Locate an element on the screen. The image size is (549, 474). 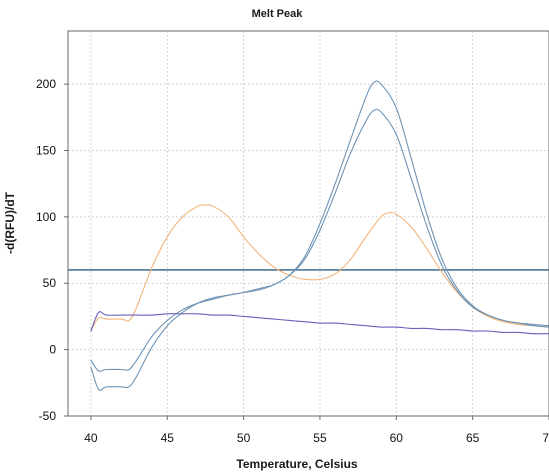
x-tick-label: 45 is located at coordinates (168, 438).